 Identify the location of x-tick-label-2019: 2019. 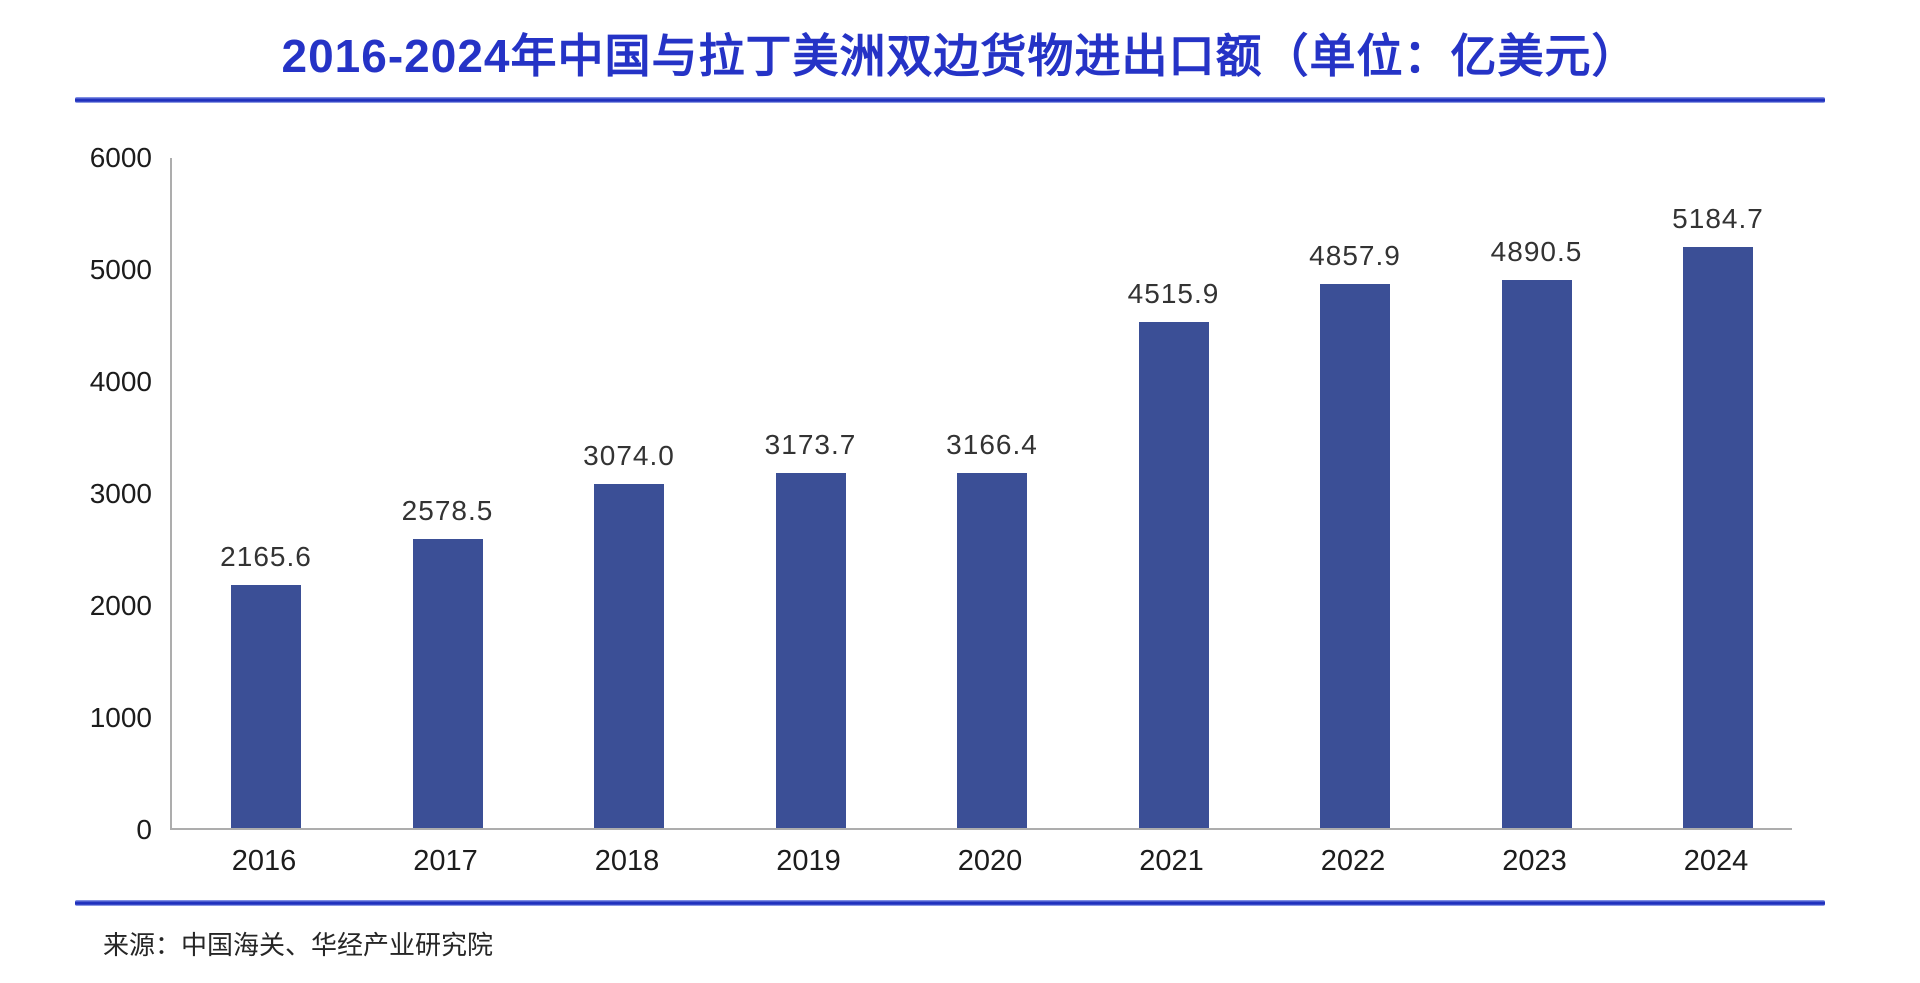
(808, 861).